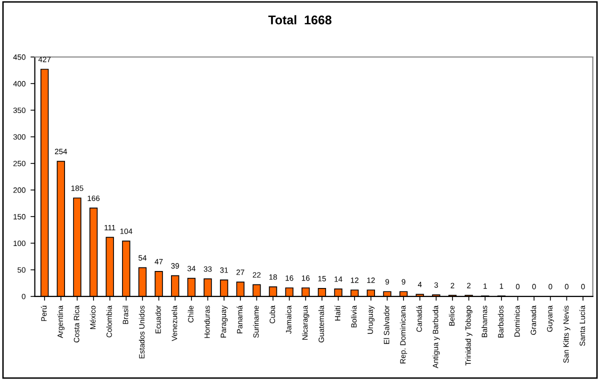 The width and height of the screenshot is (600, 380). I want to click on chart-title: Total 1668, so click(300, 19).